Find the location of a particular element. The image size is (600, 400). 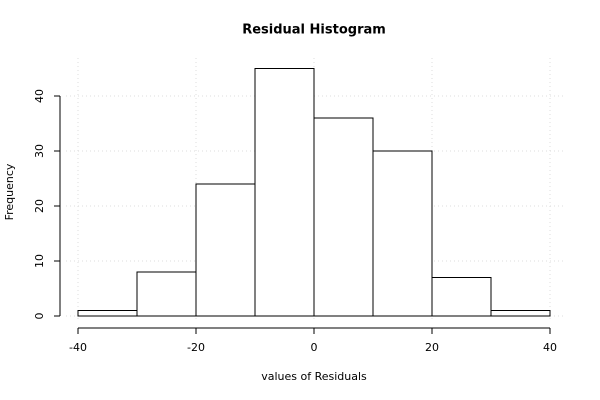

y-axis-label: Frequency is located at coordinates (9, 191).